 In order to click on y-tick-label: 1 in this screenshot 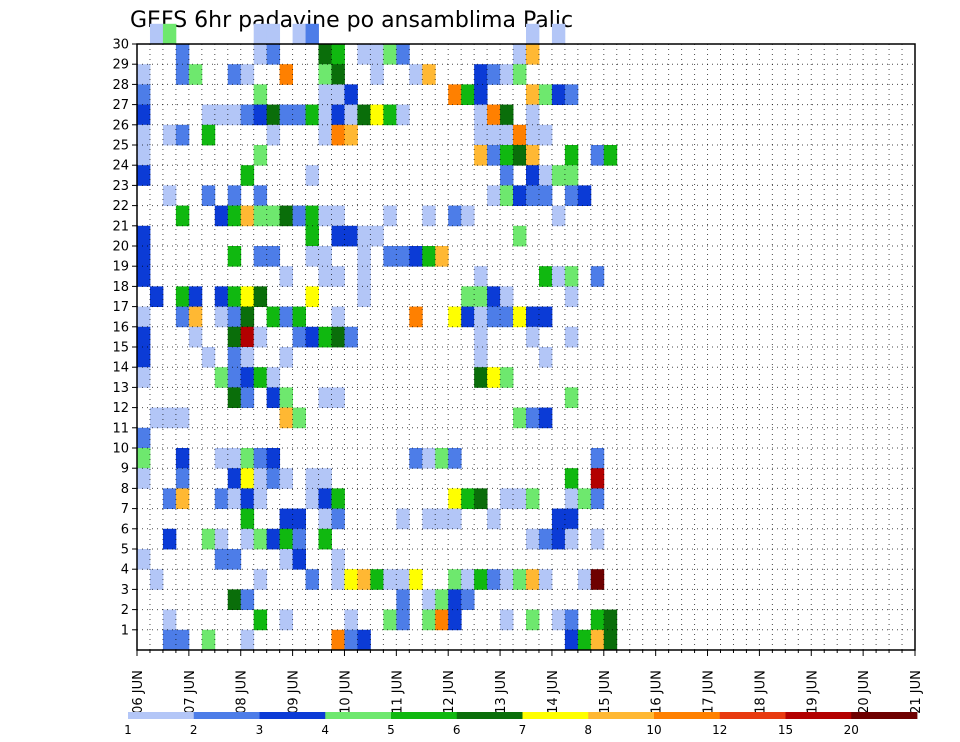, I will do `click(125, 630)`.